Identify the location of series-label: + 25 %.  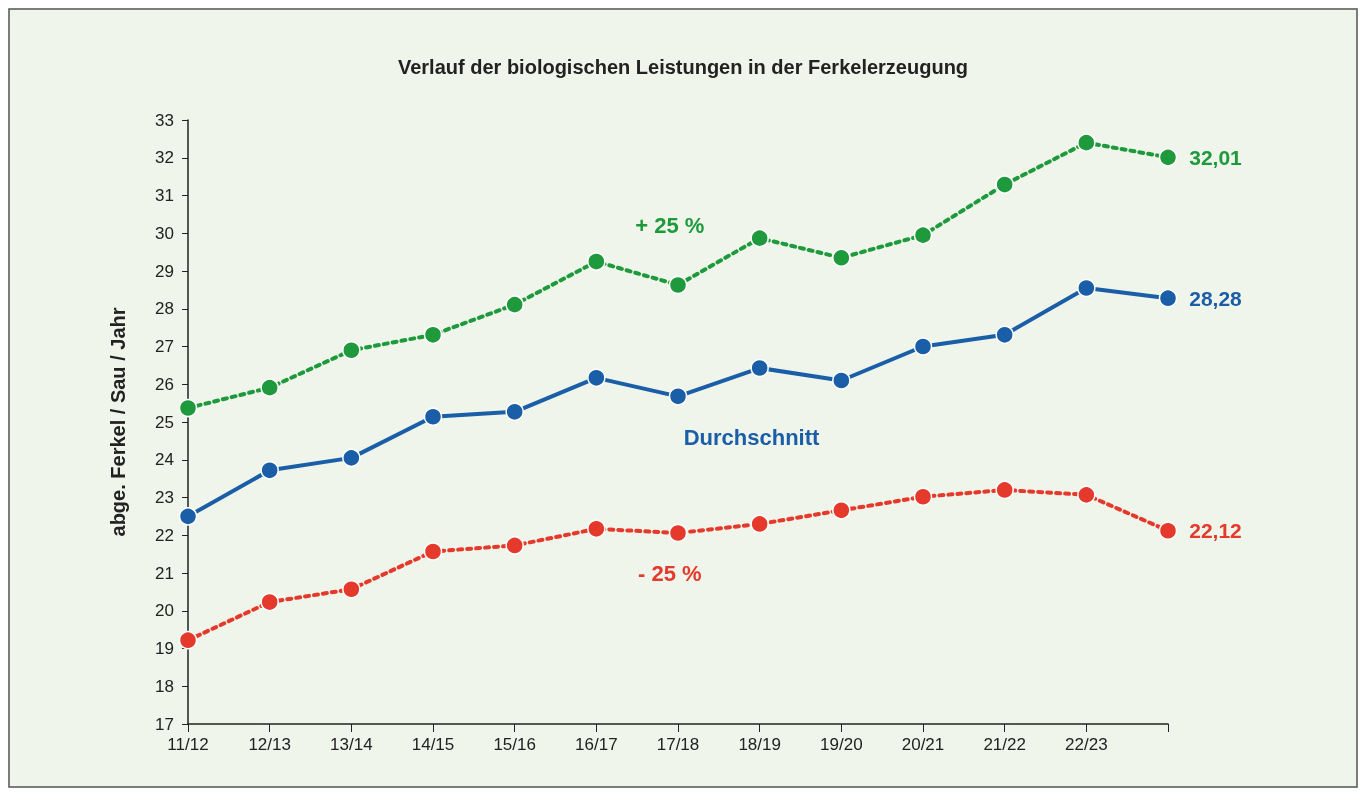
(670, 226).